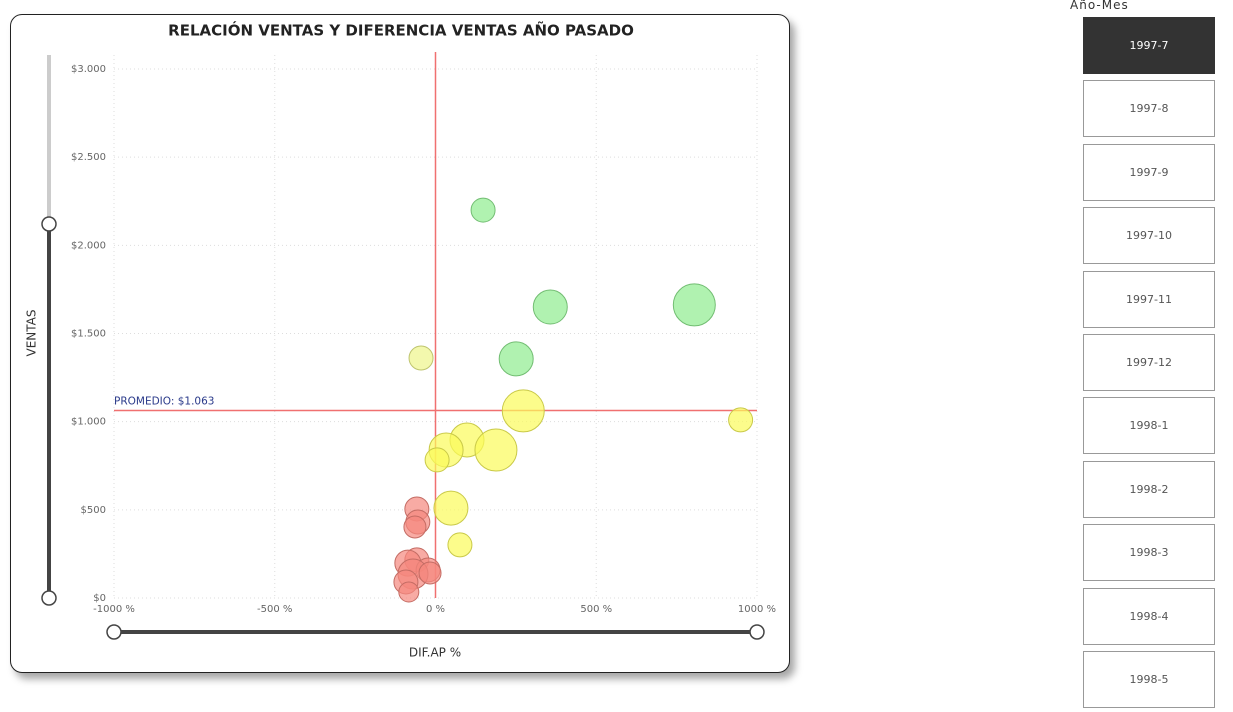 Image resolution: width=1233 pixels, height=712 pixels. I want to click on slicer-item: 1997-8, so click(1149, 109).